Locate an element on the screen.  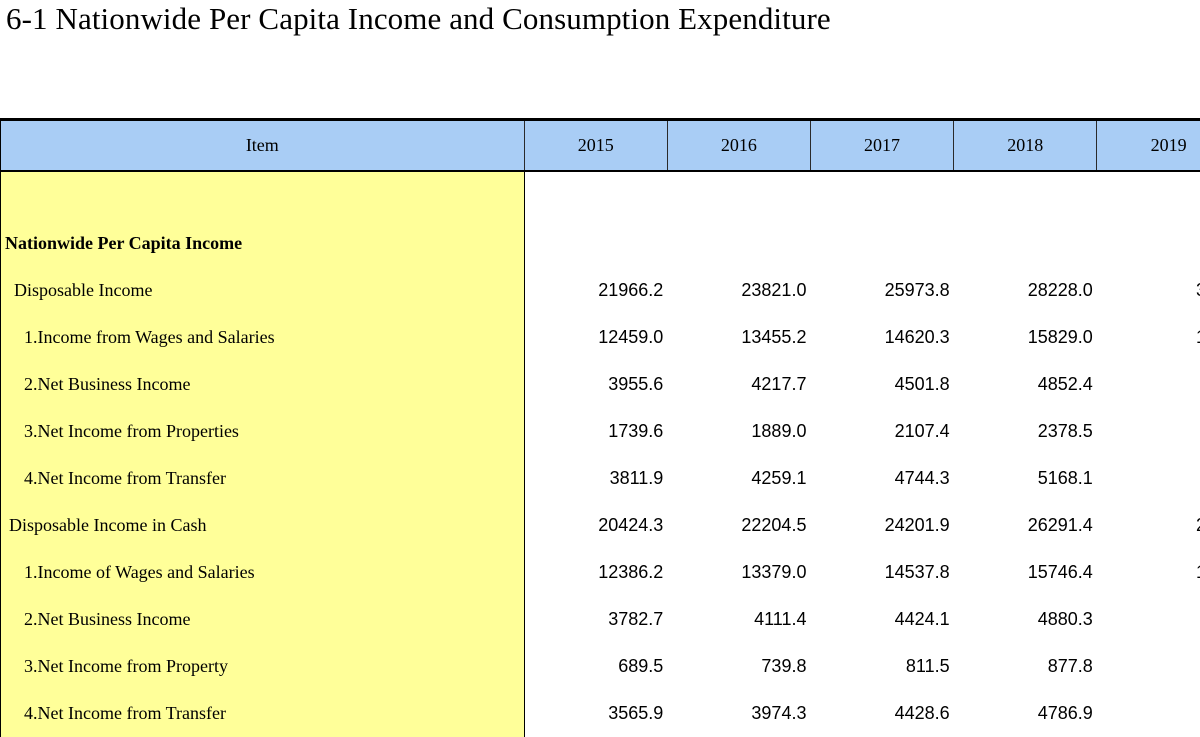
value-cell: 15746.4 is located at coordinates (1060, 572).